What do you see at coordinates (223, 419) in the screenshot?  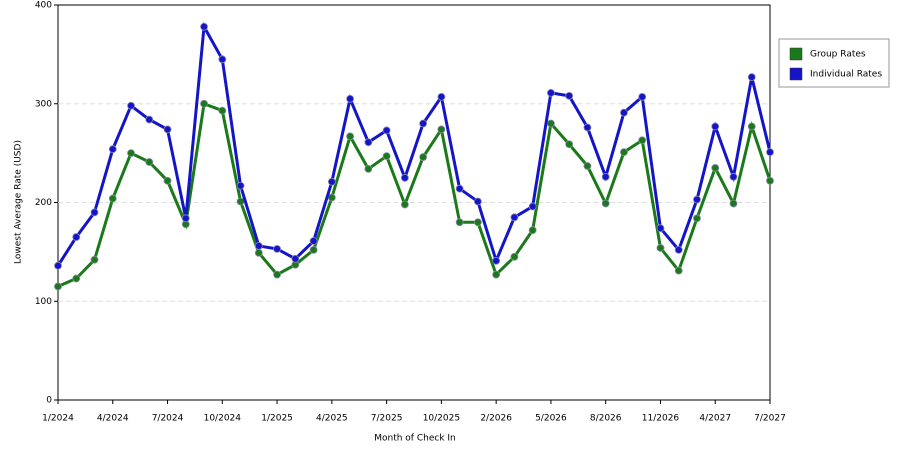 I see `x-tick-label: 10/2024` at bounding box center [223, 419].